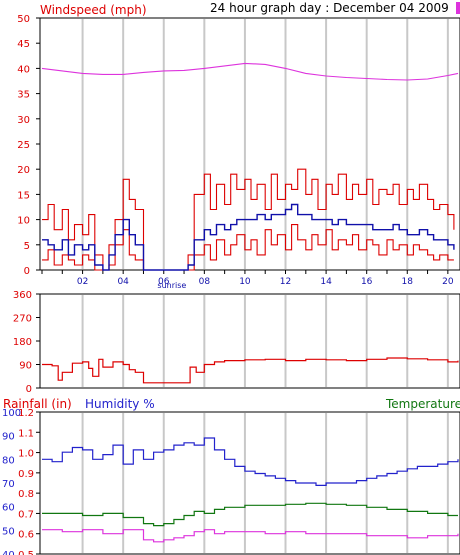 The image size is (460, 555). I want to click on x-tick-label: 16, so click(367, 282).